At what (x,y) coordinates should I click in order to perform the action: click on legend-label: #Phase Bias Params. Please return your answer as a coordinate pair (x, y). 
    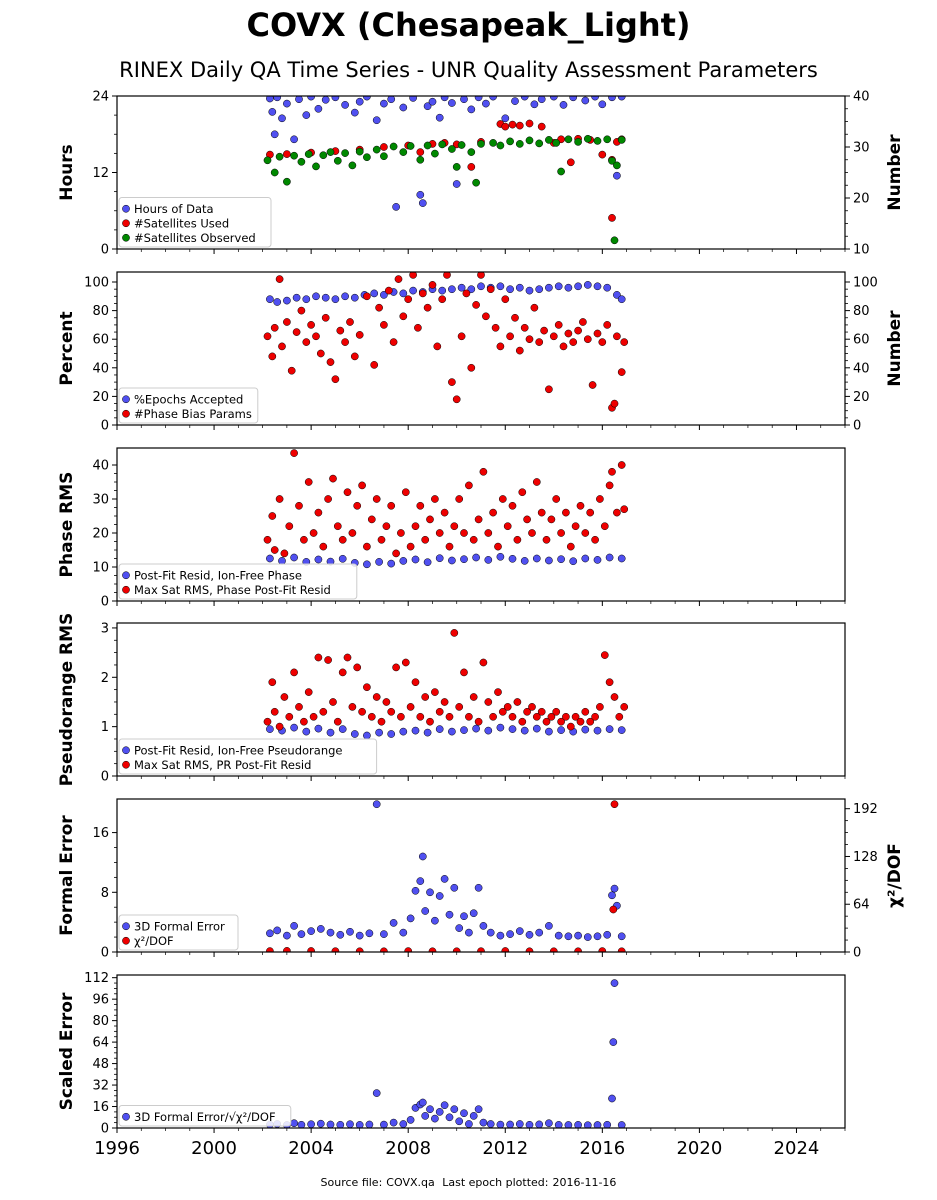
    Looking at the image, I should click on (193, 414).